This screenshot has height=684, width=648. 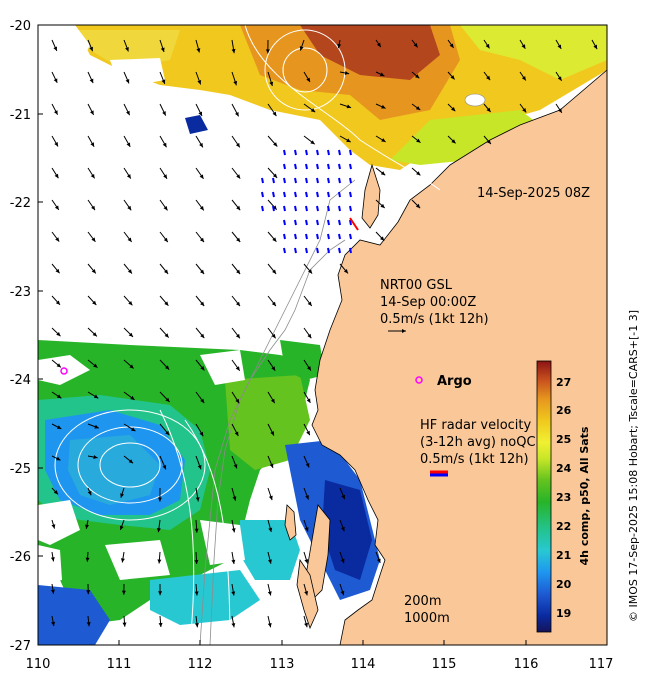 What do you see at coordinates (20, 336) in the screenshot?
I see `lat-tick-labels: -20 -21 -22 -23 -24 -25 -26 -27` at bounding box center [20, 336].